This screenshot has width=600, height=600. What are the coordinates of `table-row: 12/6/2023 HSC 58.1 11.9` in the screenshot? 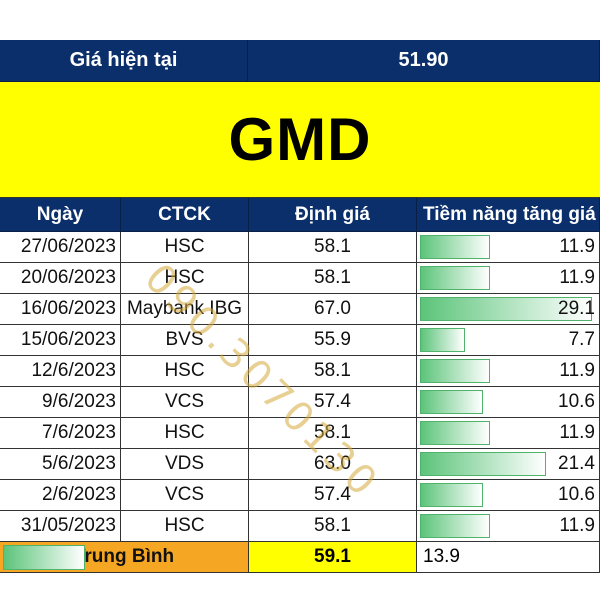 It's located at (300, 371).